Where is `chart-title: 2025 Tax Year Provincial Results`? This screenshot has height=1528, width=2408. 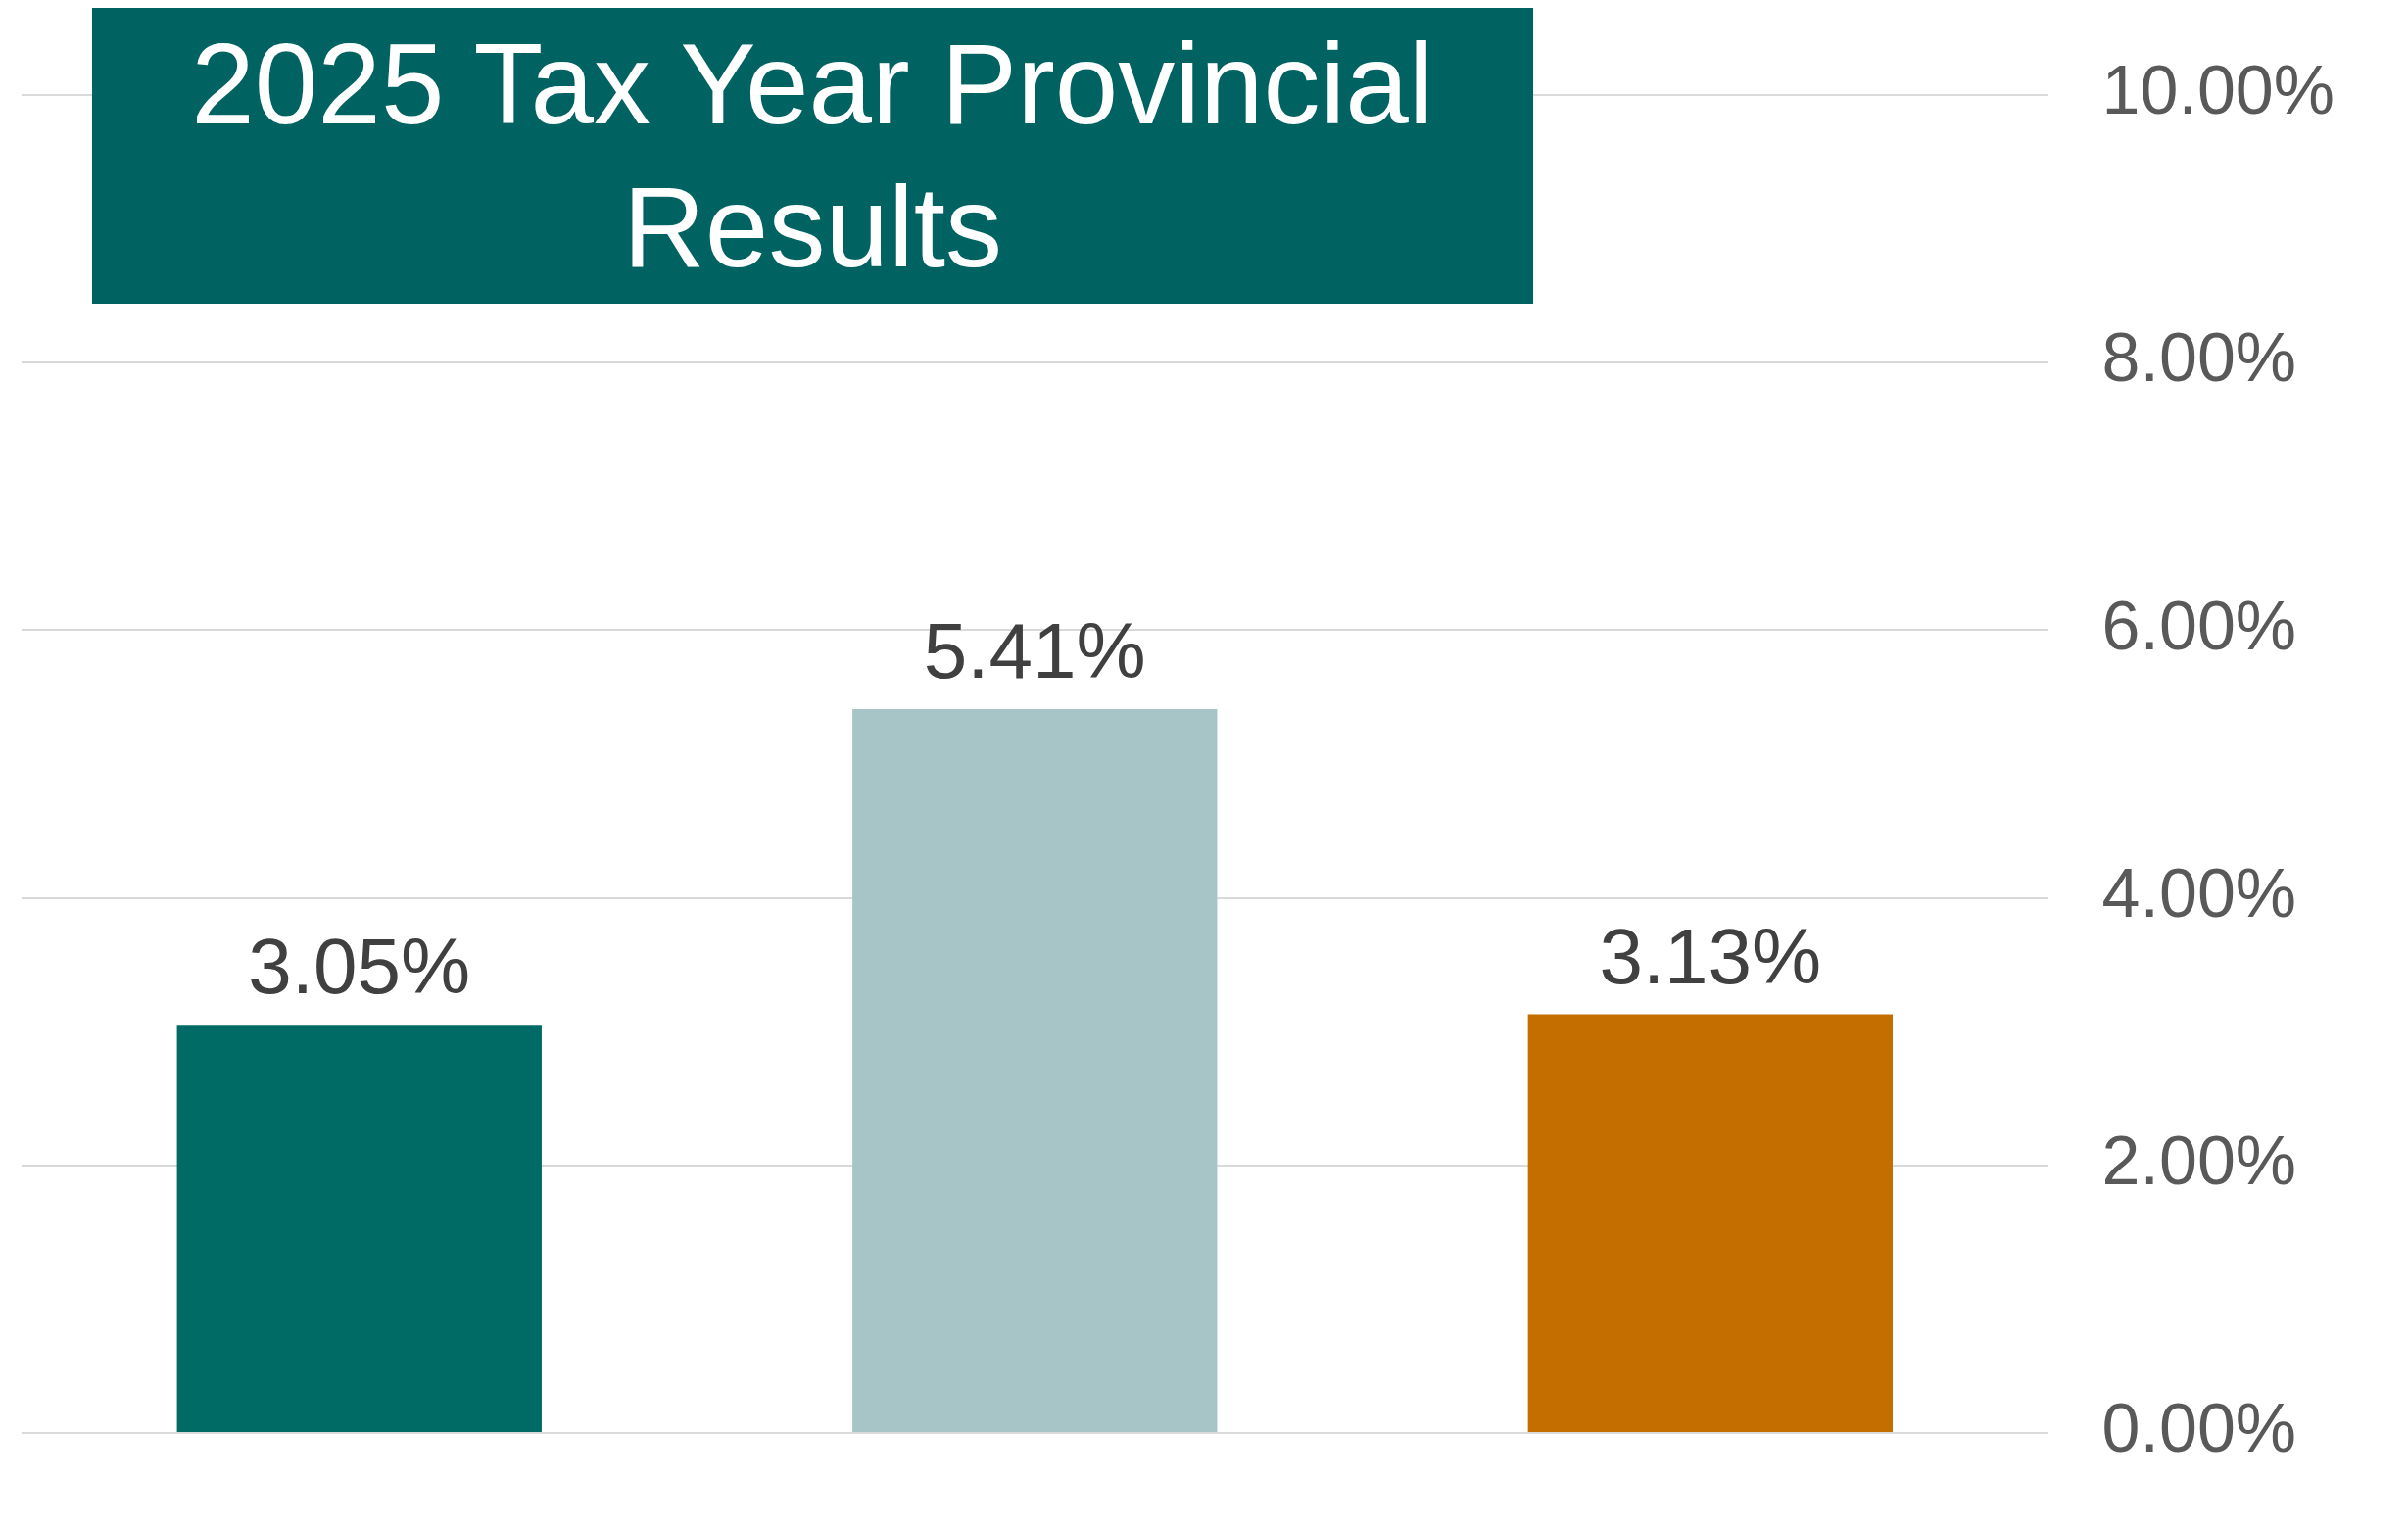
chart-title: 2025 Tax Year Provincial Results is located at coordinates (812, 156).